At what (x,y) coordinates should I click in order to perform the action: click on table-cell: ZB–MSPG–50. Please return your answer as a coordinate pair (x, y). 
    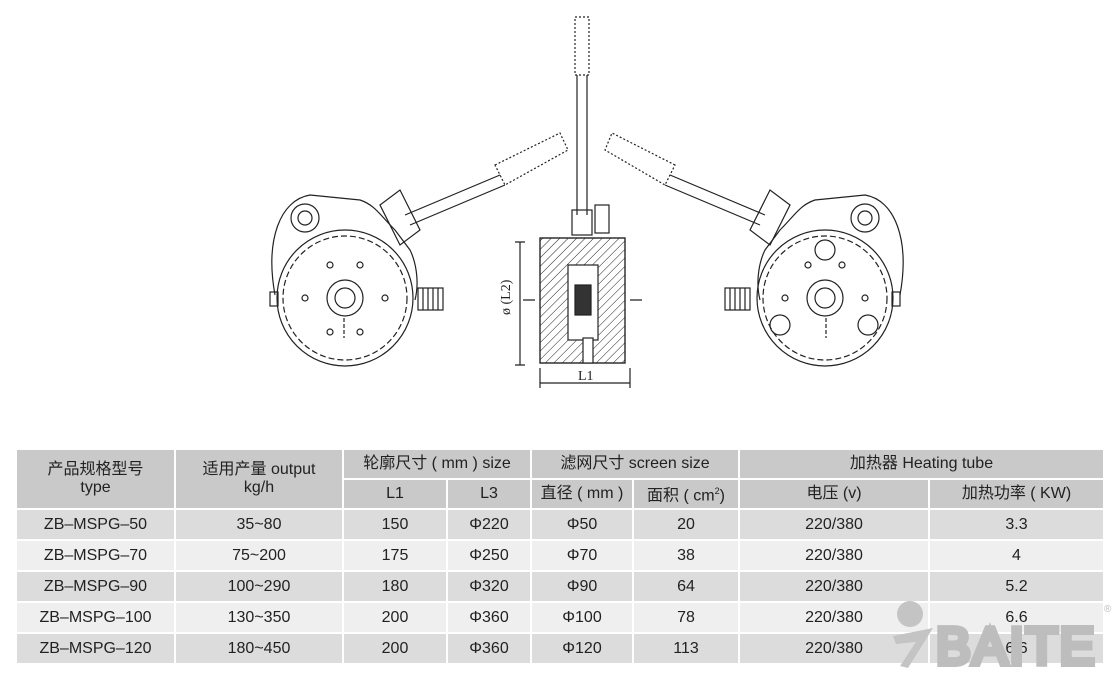
    Looking at the image, I should click on (95, 524).